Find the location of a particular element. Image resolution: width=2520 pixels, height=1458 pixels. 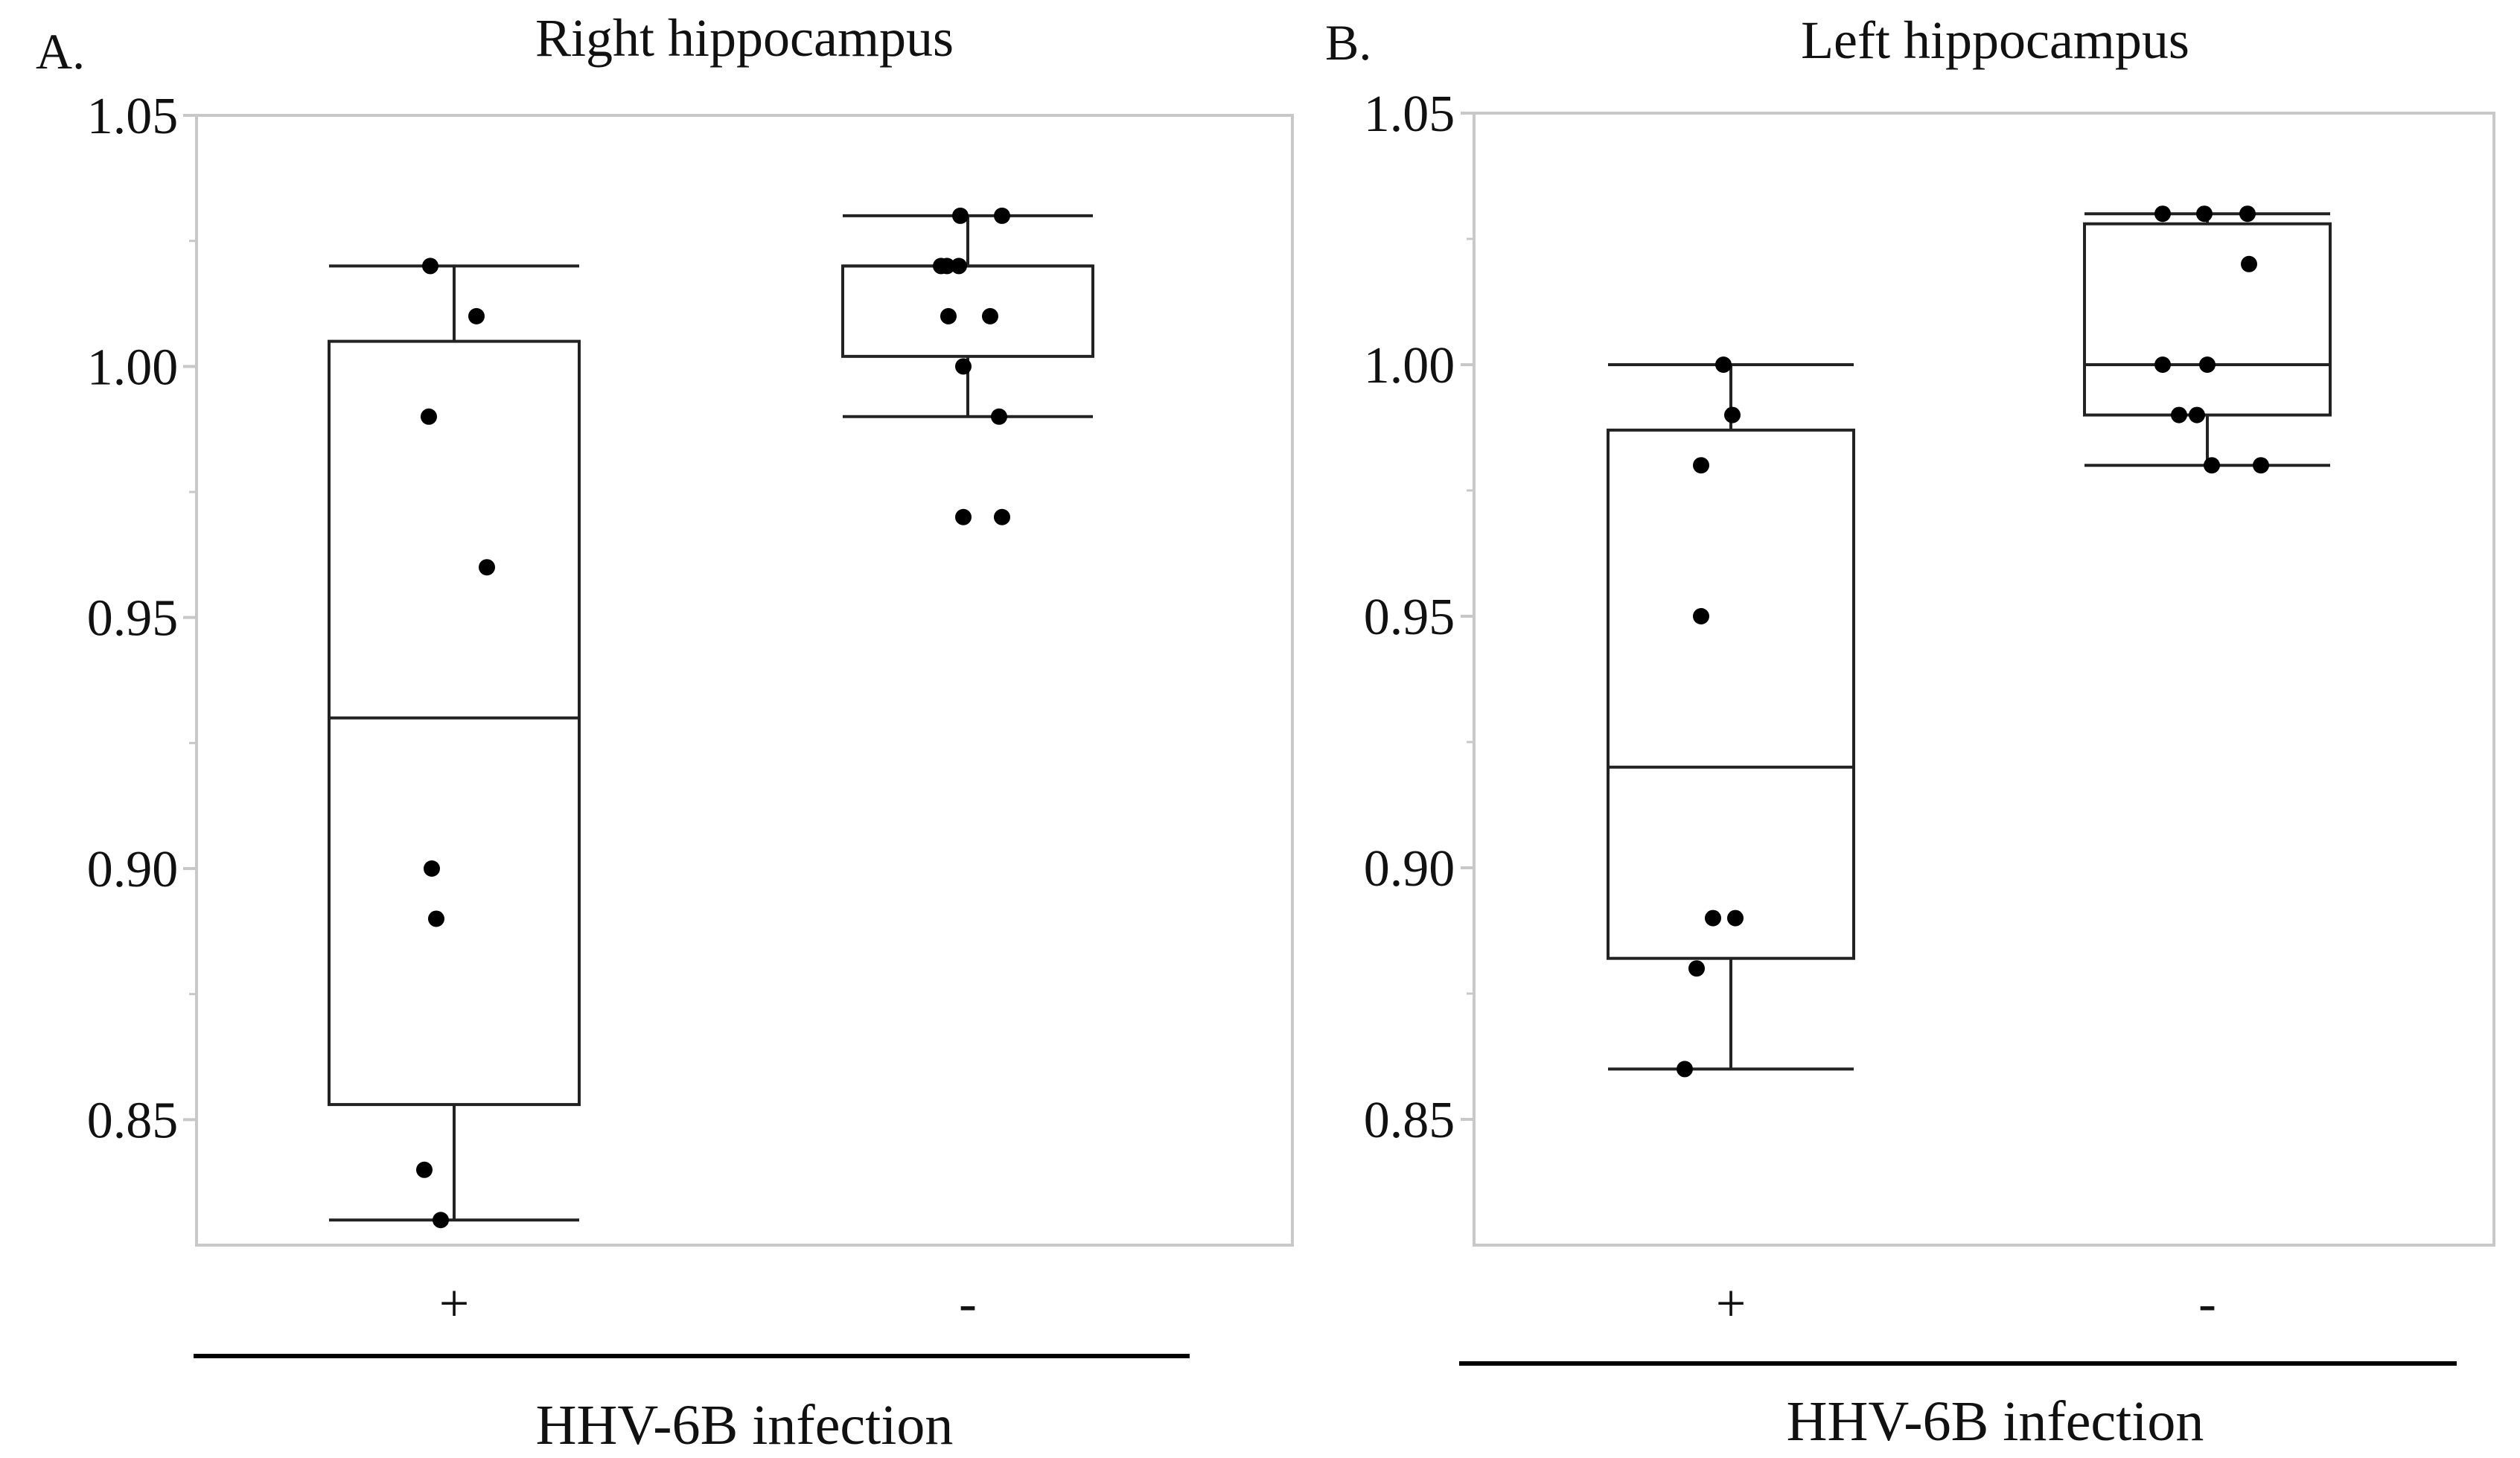

data-points is located at coordinates (1973, 641).